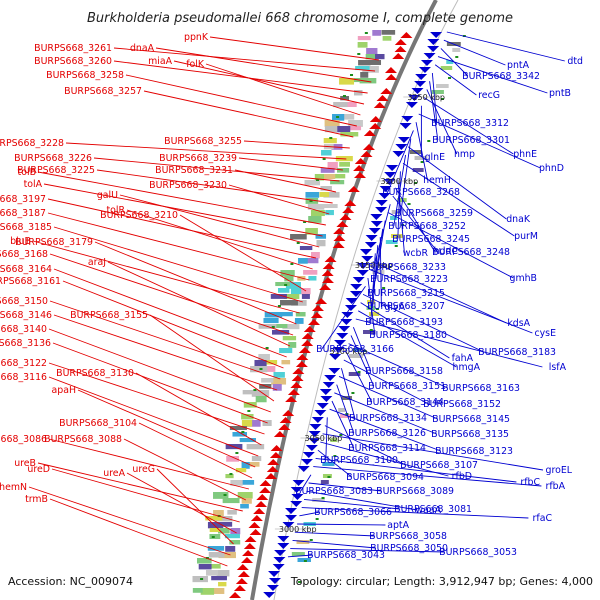 This screenshot has height=600, width=600. I want to click on right-gene-label: BURPS668_3089, so click(415, 491).